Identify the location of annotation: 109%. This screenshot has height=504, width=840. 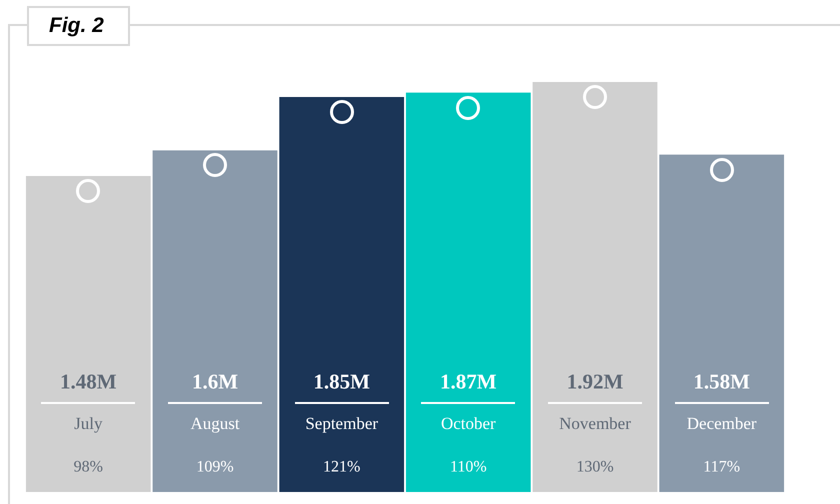
(215, 467).